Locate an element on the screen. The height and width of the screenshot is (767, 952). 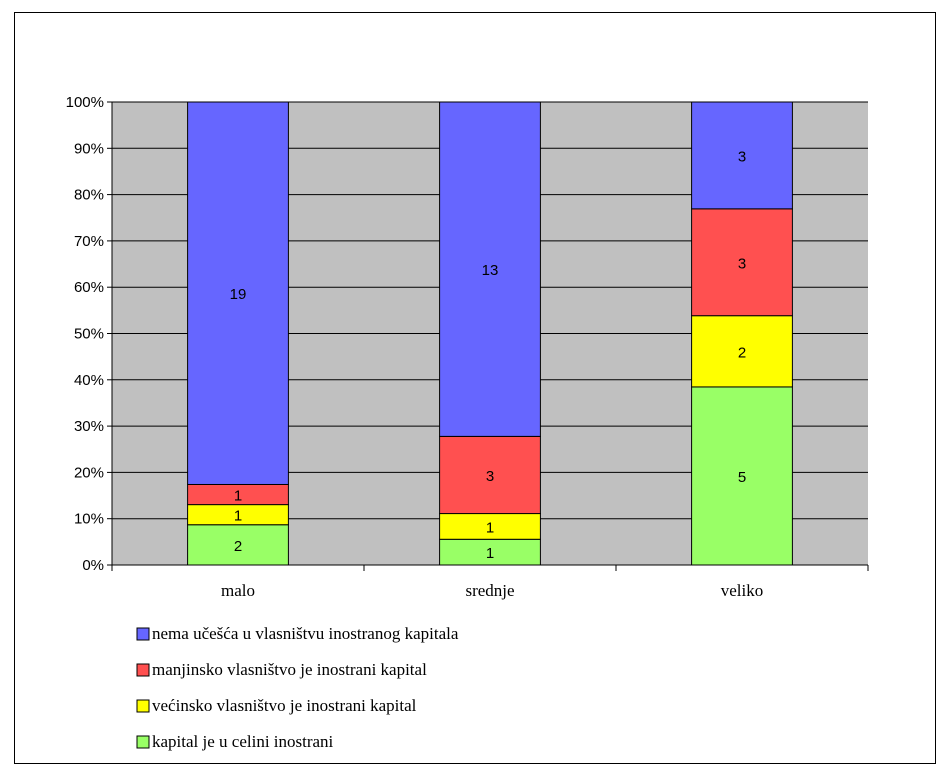
y-tick-label: 40% is located at coordinates (89, 380).